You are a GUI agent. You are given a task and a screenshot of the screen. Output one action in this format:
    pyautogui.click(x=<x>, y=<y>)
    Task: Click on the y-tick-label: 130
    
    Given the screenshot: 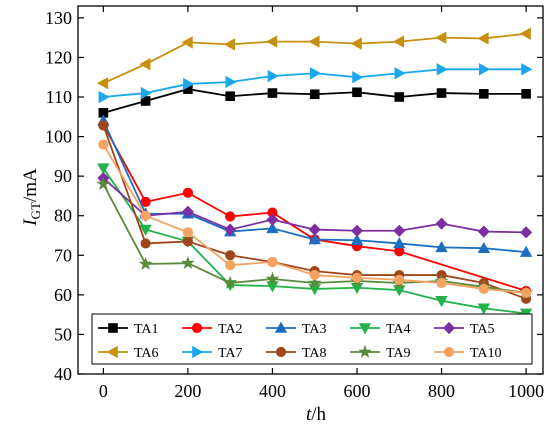 What is the action you would take?
    pyautogui.click(x=58, y=18)
    